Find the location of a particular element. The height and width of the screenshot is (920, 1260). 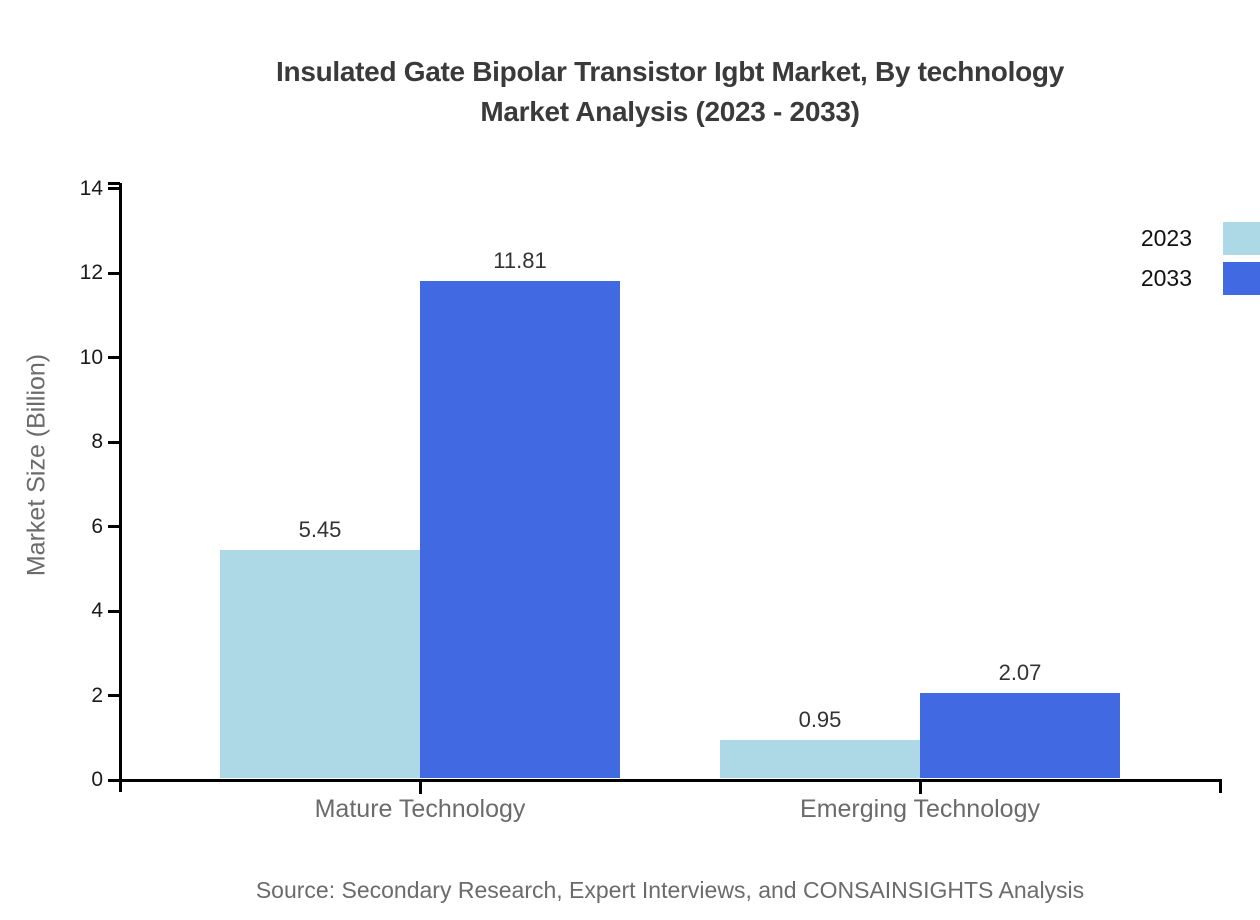

y-axis-title: Market Size (Billion) is located at coordinates (36, 465).